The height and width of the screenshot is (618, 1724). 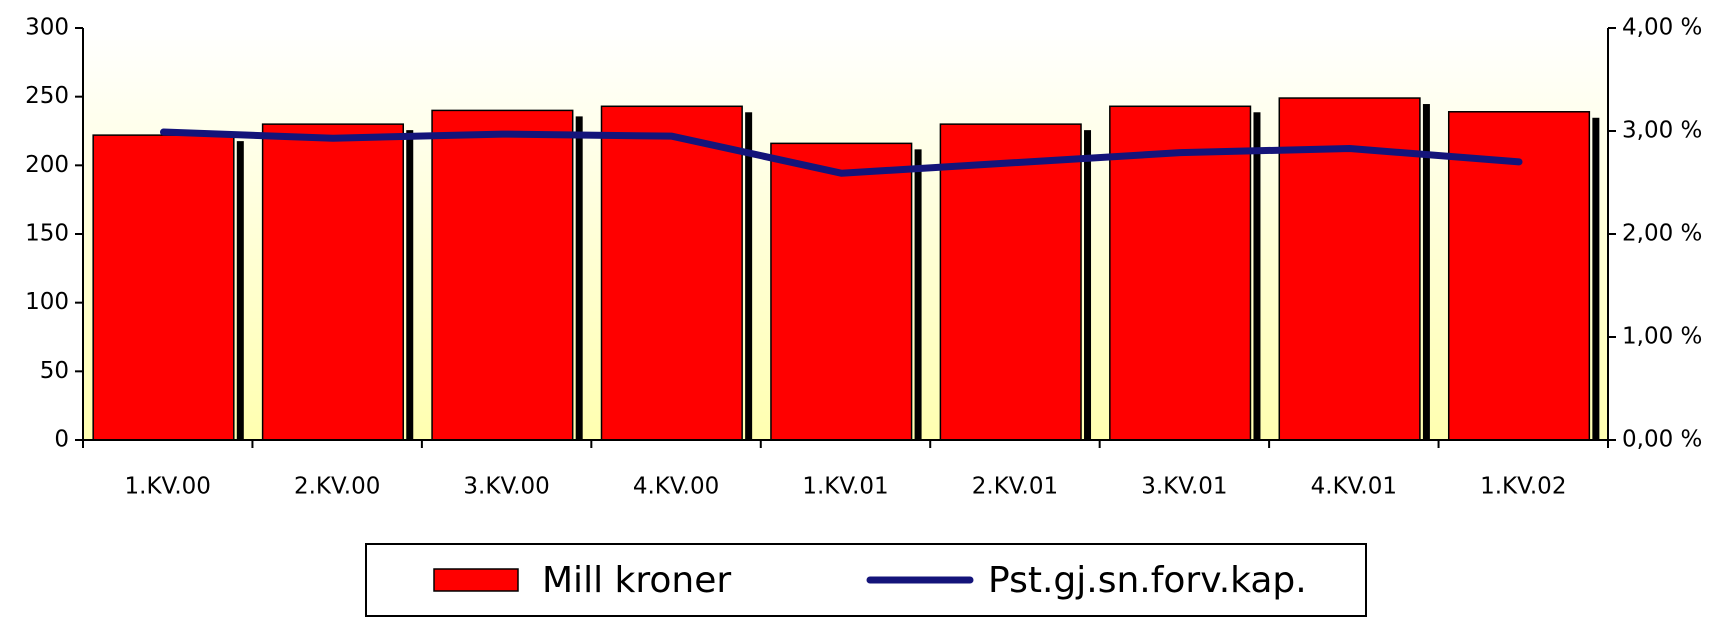 What do you see at coordinates (506, 487) in the screenshot?
I see `x-tick-label: 3.KV.00` at bounding box center [506, 487].